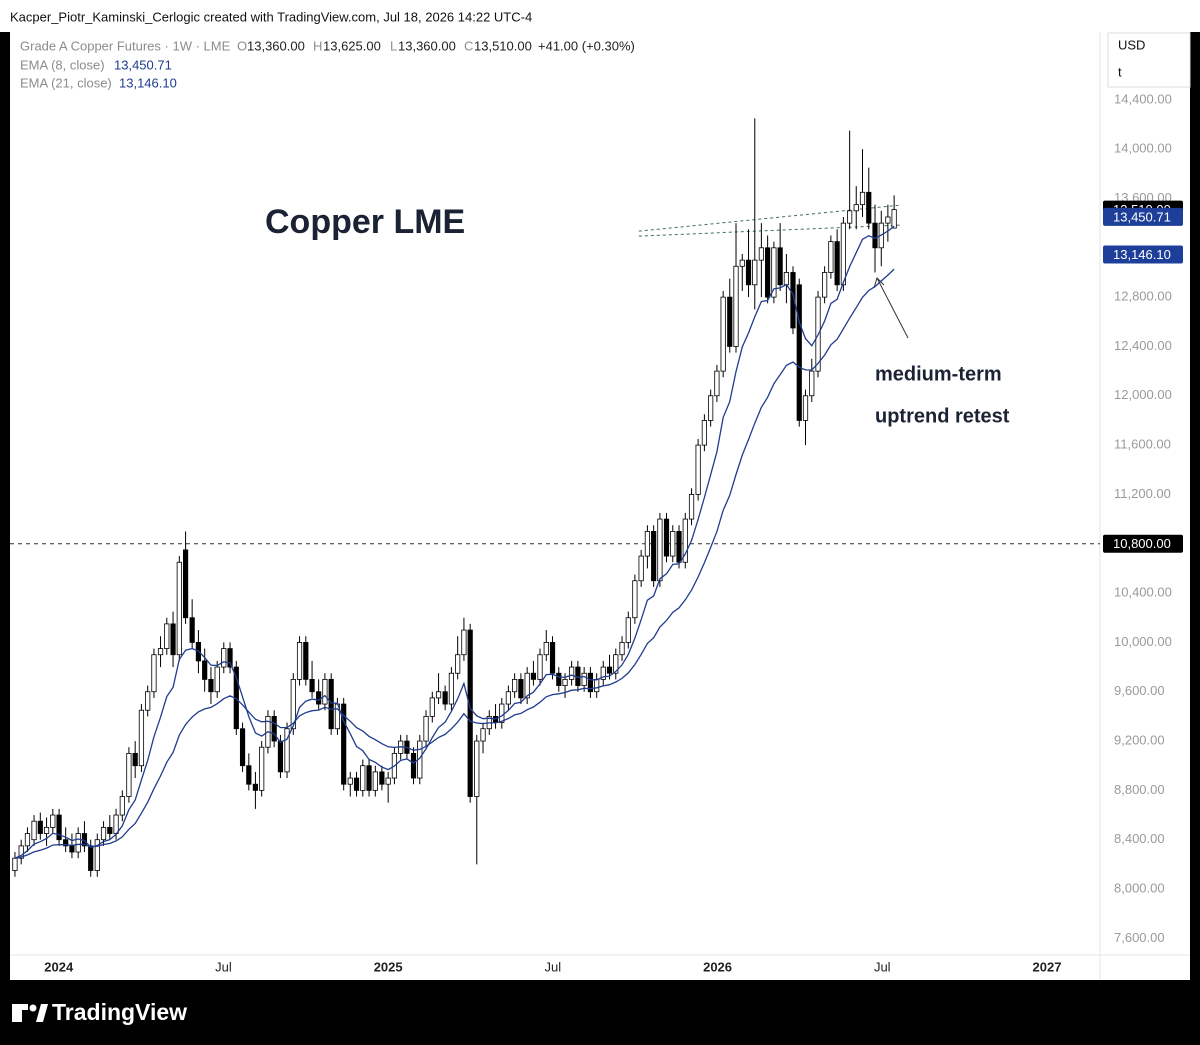  I want to click on x-tick-label: 2025, so click(388, 966).